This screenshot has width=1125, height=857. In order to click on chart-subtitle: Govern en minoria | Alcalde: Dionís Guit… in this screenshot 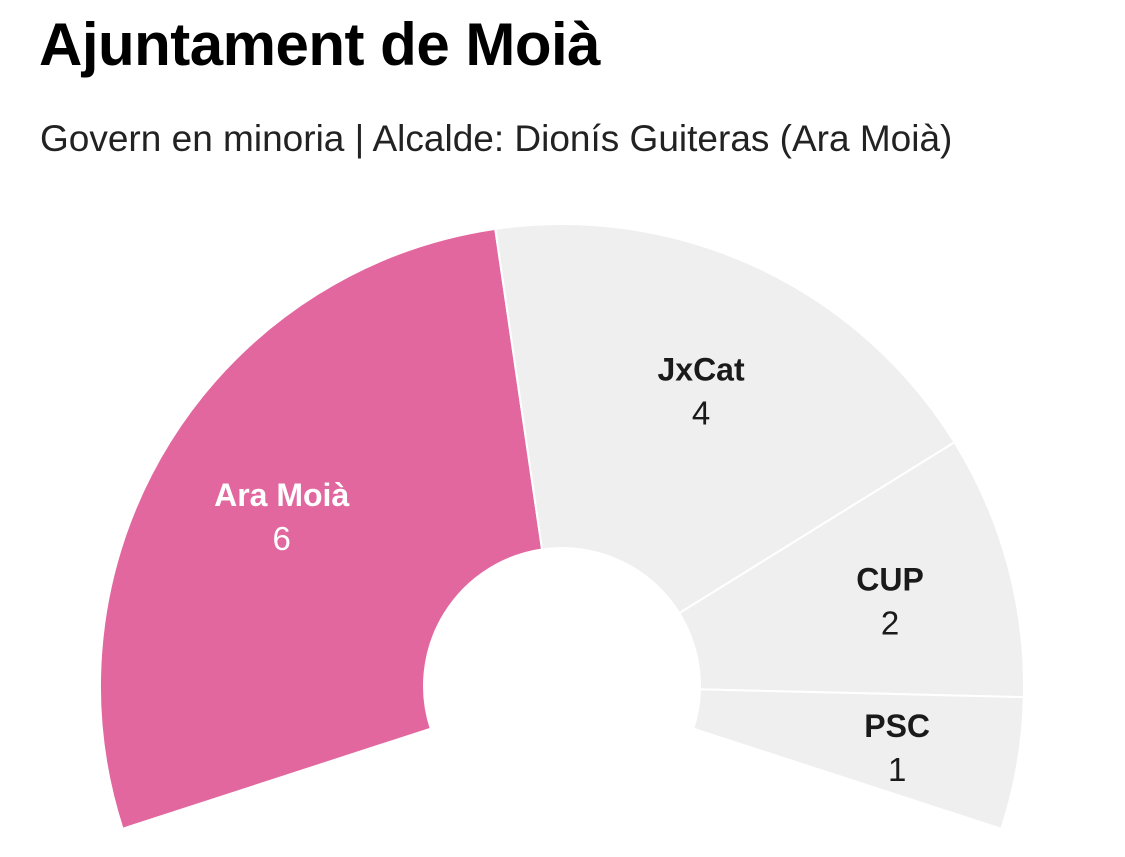, I will do `click(496, 138)`.